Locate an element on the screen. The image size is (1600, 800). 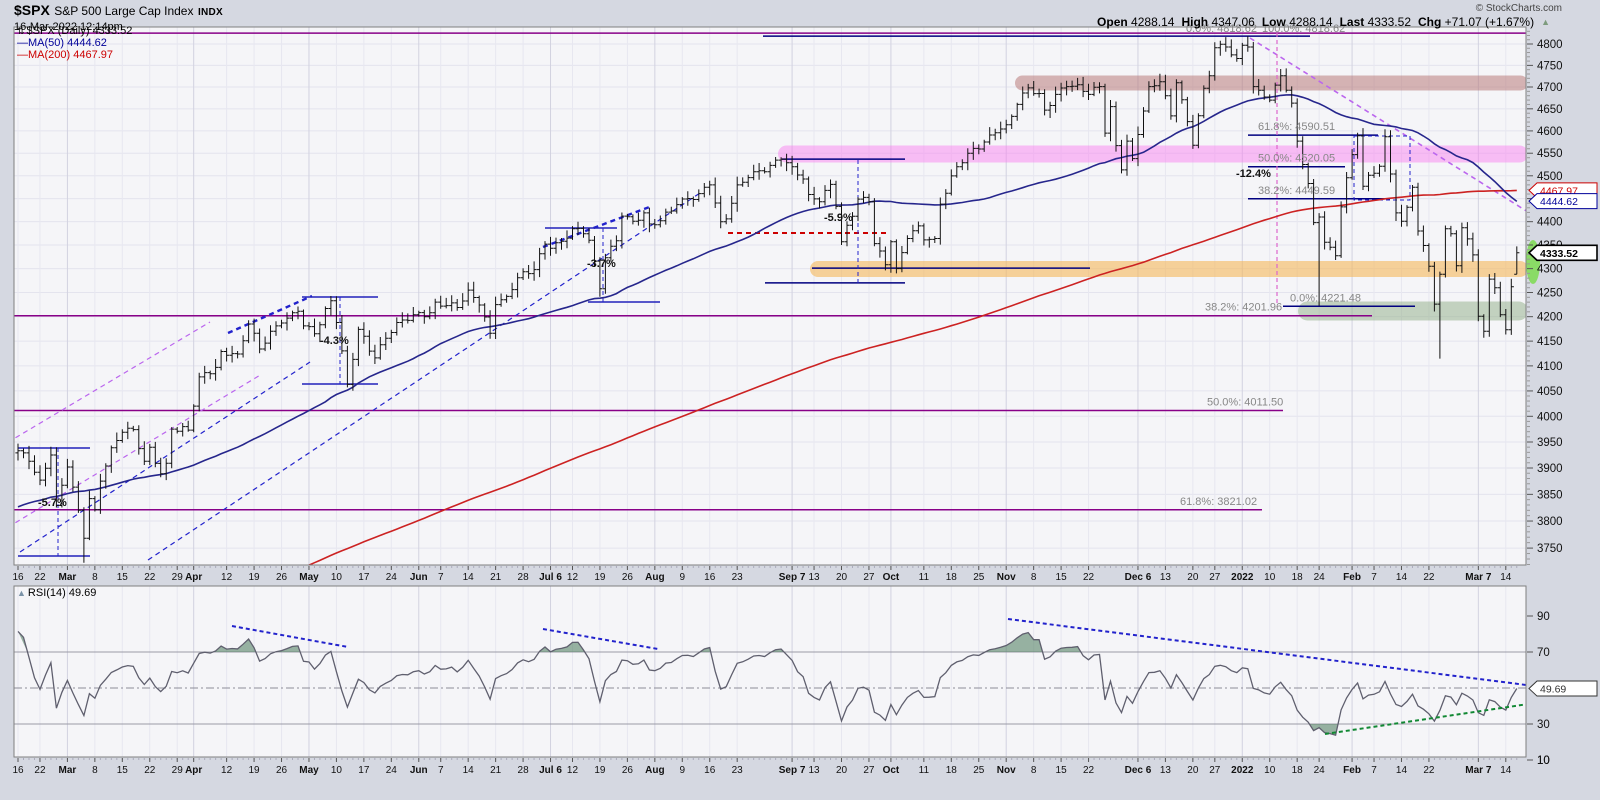
svg-text: 4333.52 is located at coordinates (1559, 254).